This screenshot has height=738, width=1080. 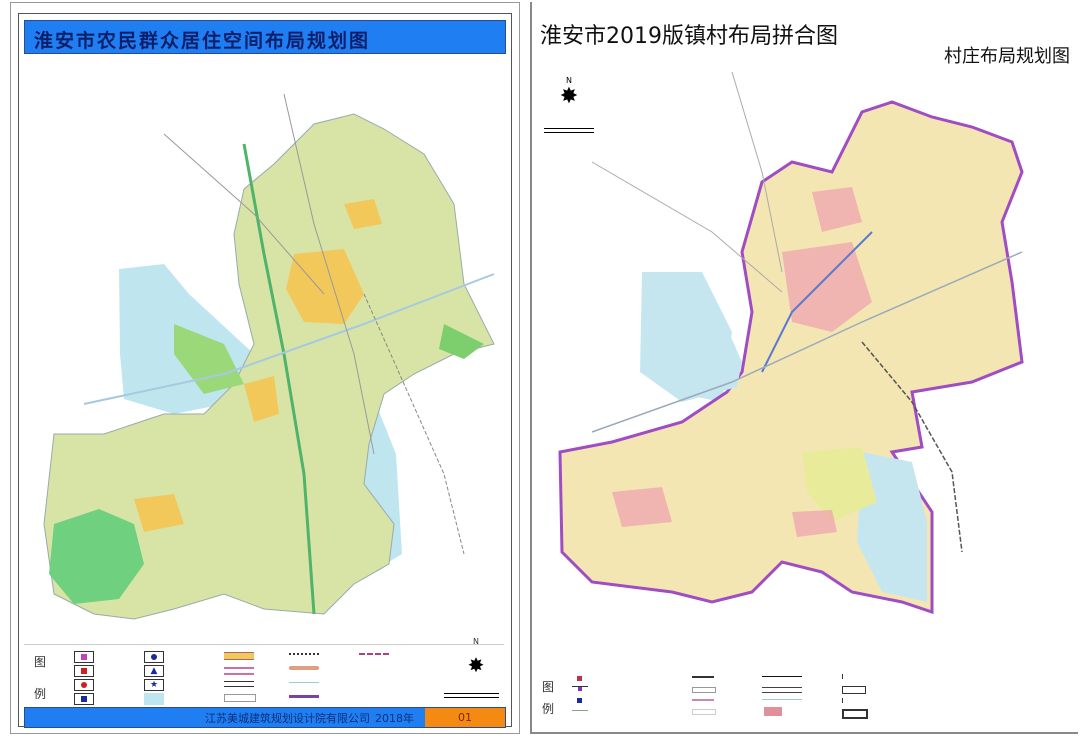 I want to click on legend-symbol-urban, so click(x=773, y=711).